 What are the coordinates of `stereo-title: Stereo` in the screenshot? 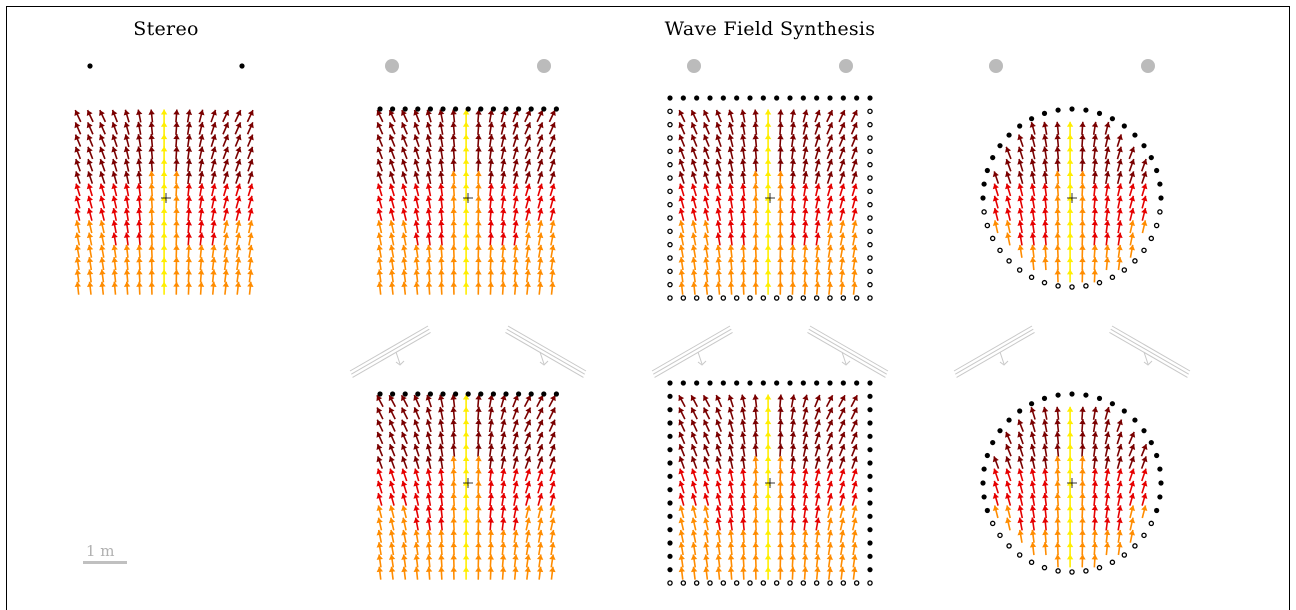 It's located at (166, 29).